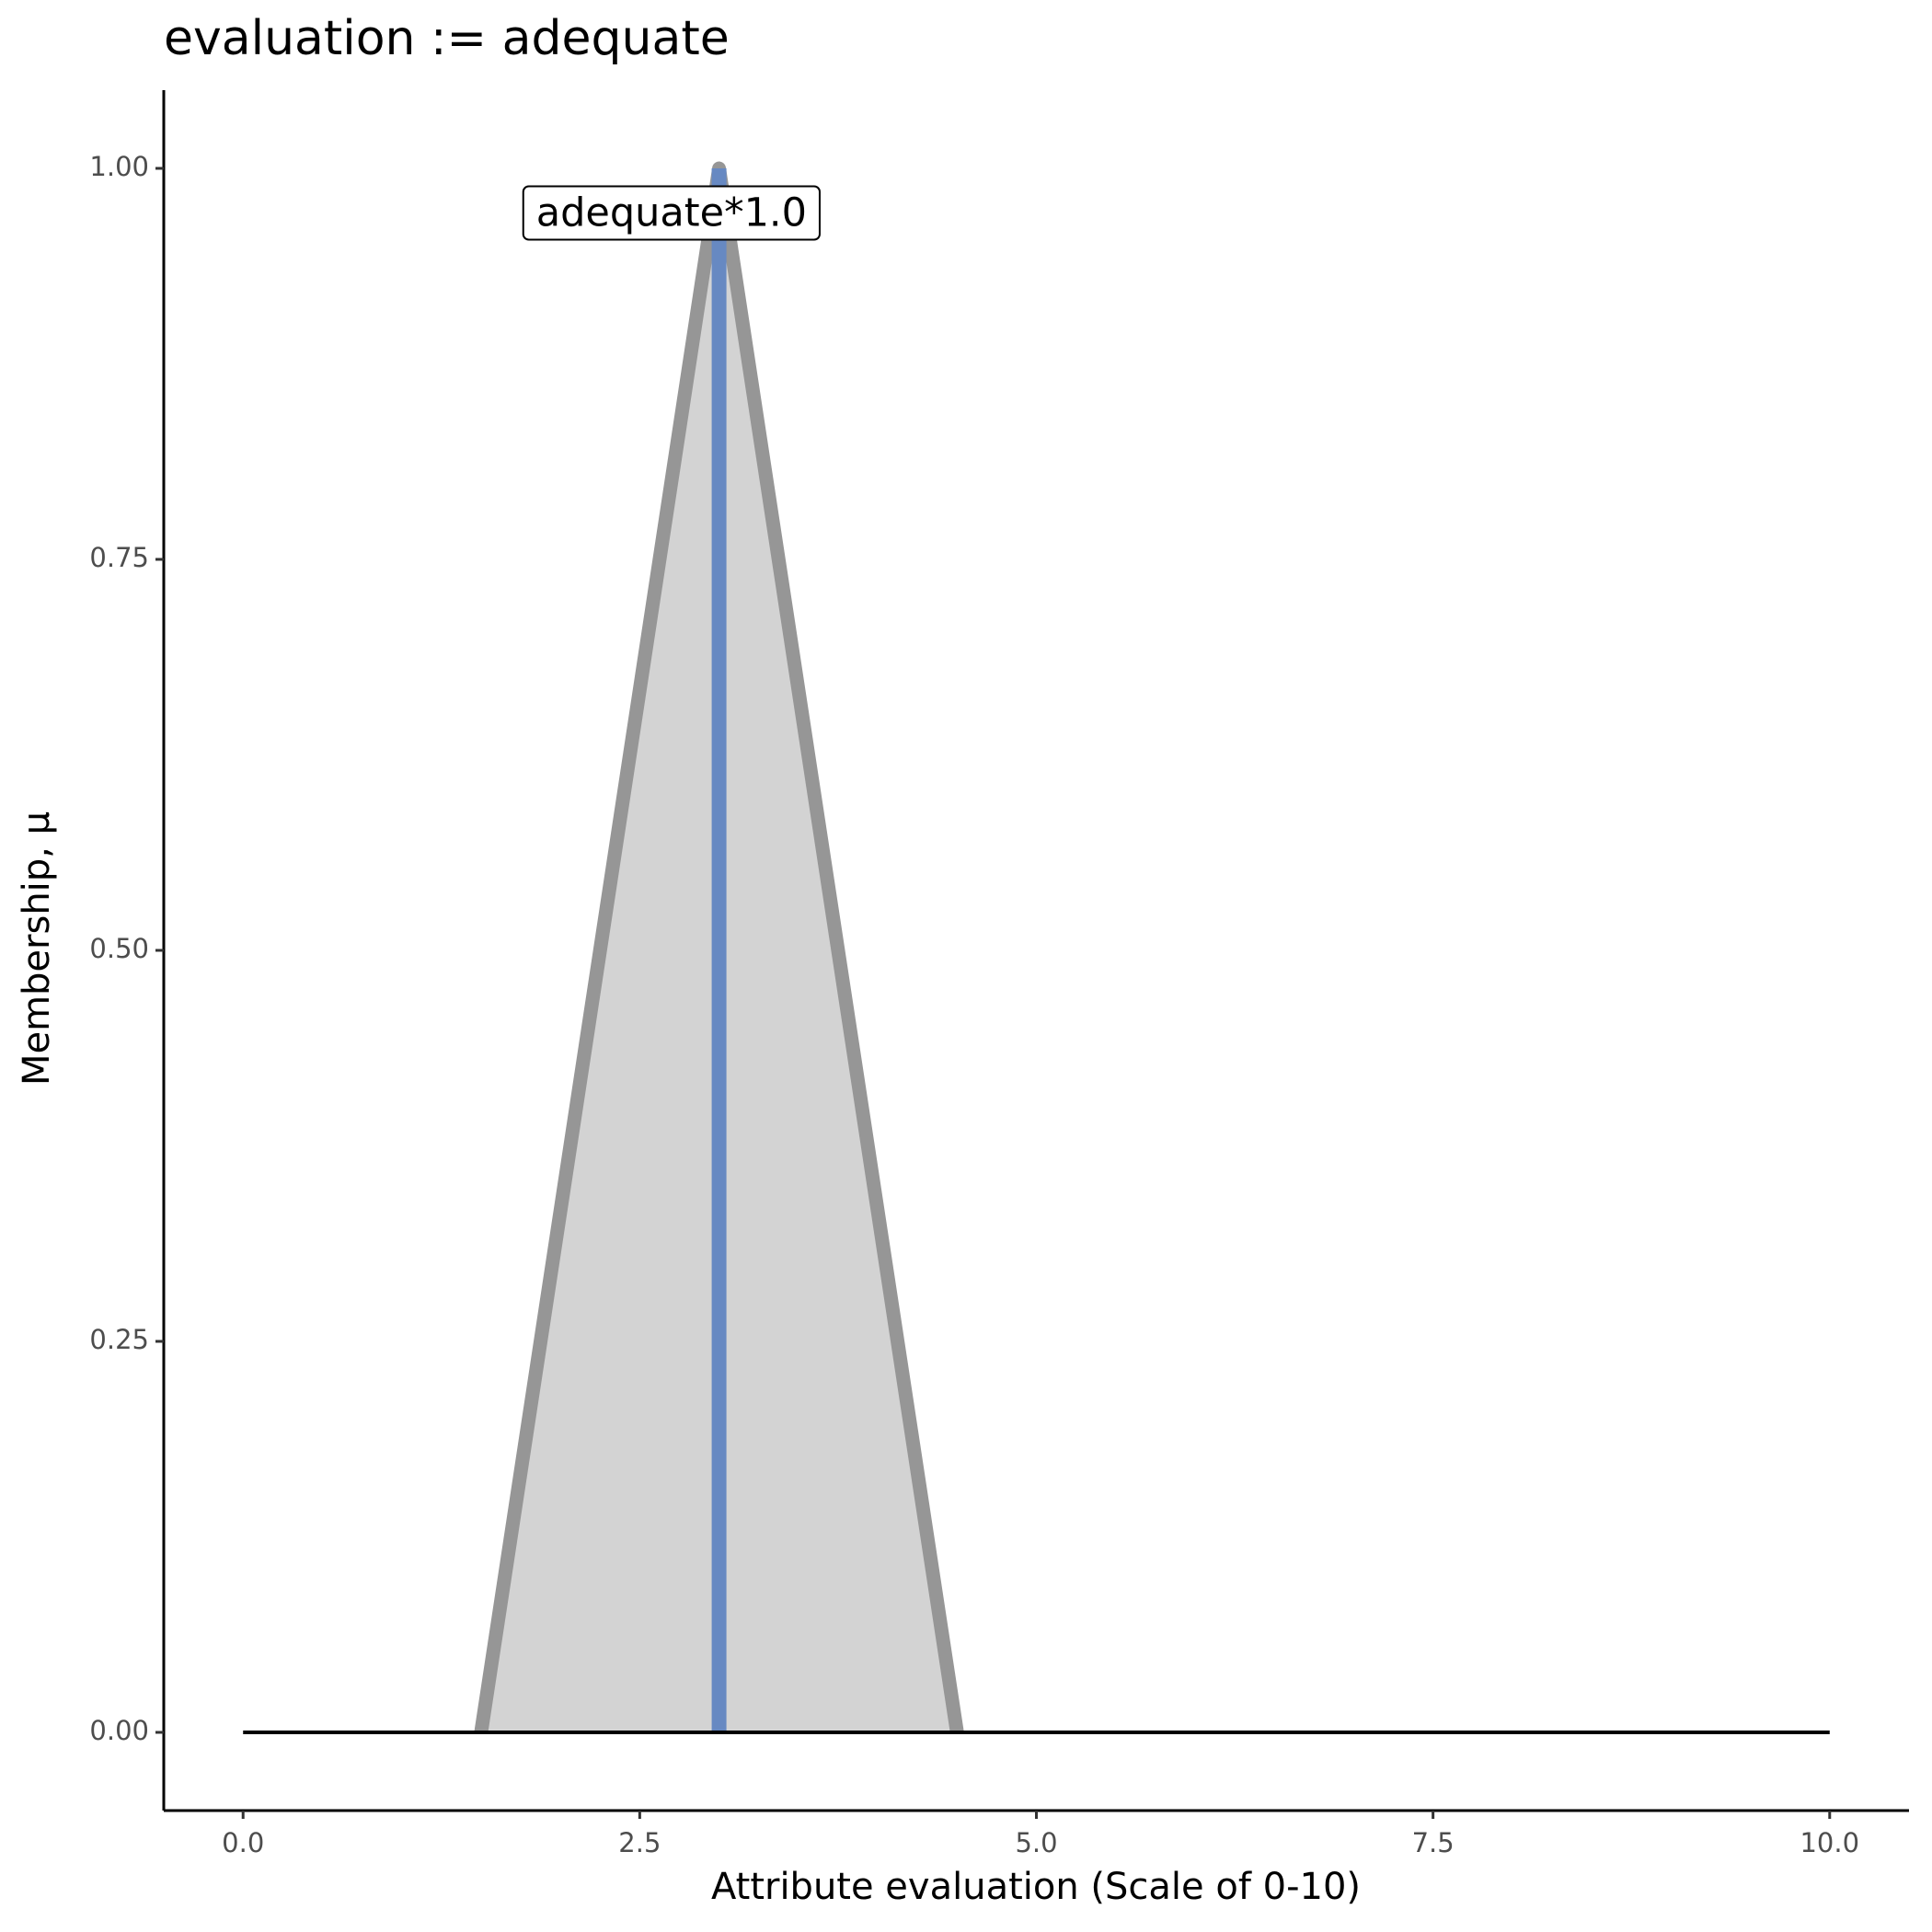 The width and height of the screenshot is (1932, 1932). I want to click on y-axis-title: Membership, μ, so click(37, 949).